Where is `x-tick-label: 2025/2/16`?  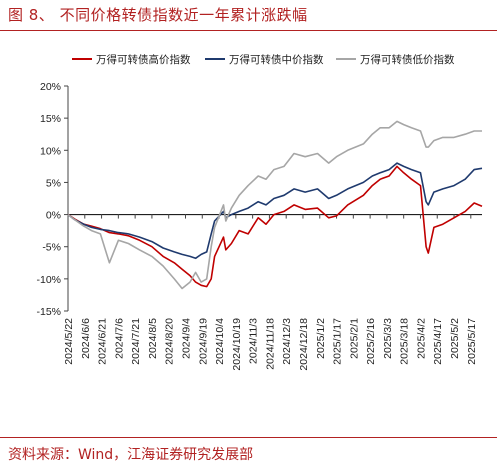 x-tick-label: 2025/2/16 is located at coordinates (371, 341).